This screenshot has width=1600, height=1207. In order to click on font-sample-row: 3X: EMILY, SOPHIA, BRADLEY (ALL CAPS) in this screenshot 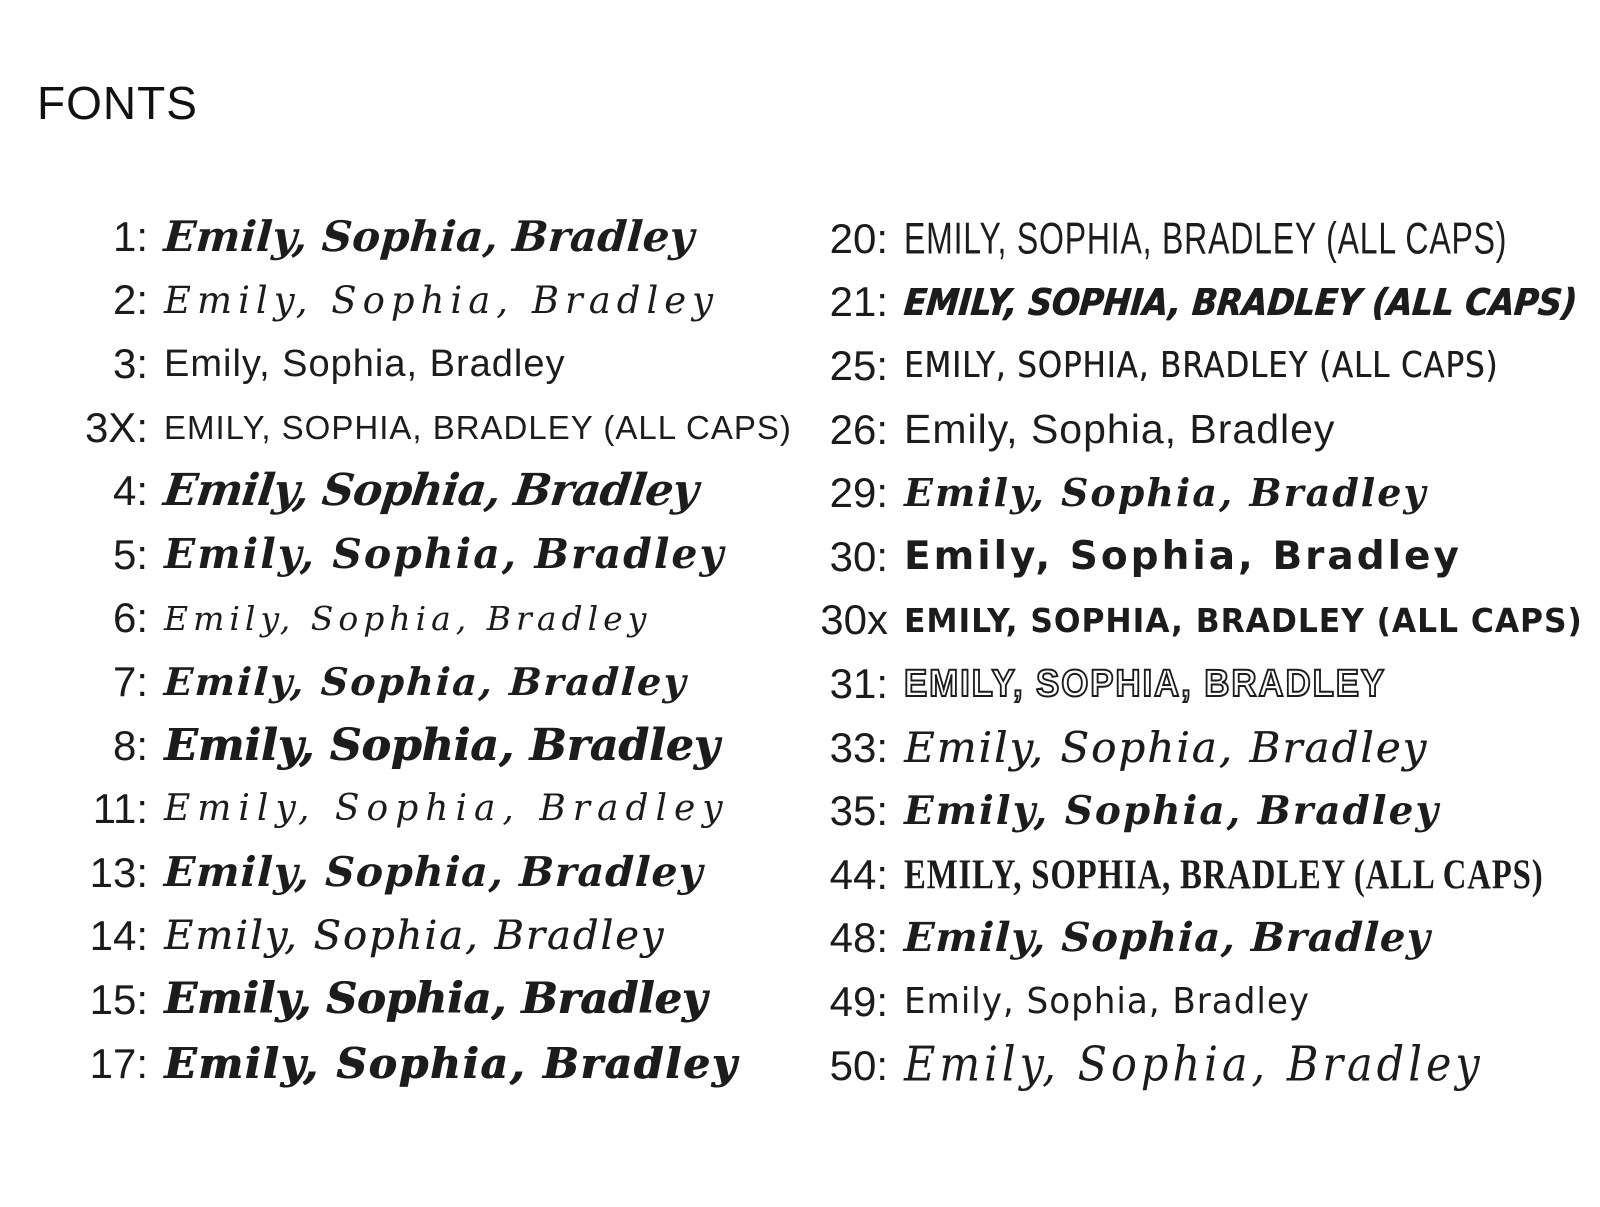, I will do `click(421, 428)`.